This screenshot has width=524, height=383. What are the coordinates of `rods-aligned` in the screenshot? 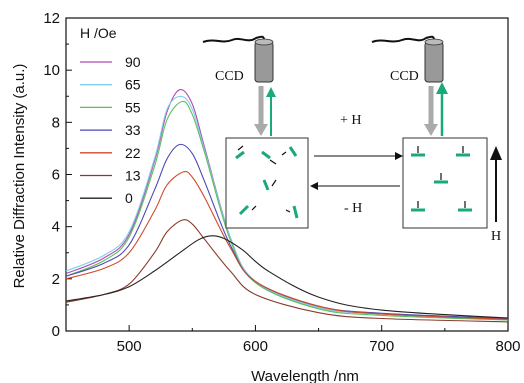 It's located at (441, 182).